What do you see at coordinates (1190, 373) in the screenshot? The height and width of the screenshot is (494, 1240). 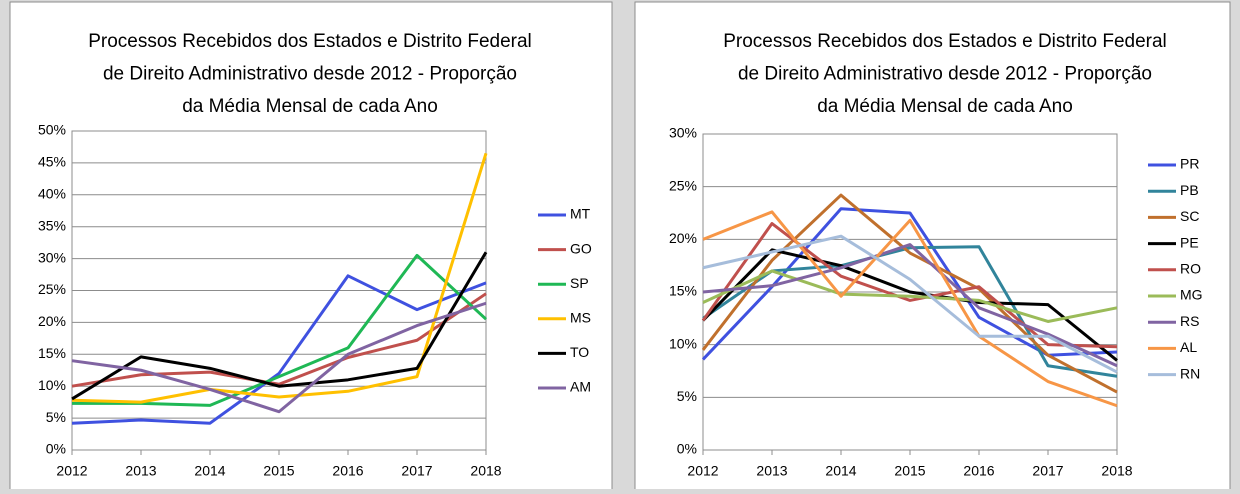 I see `legend-label: RN` at bounding box center [1190, 373].